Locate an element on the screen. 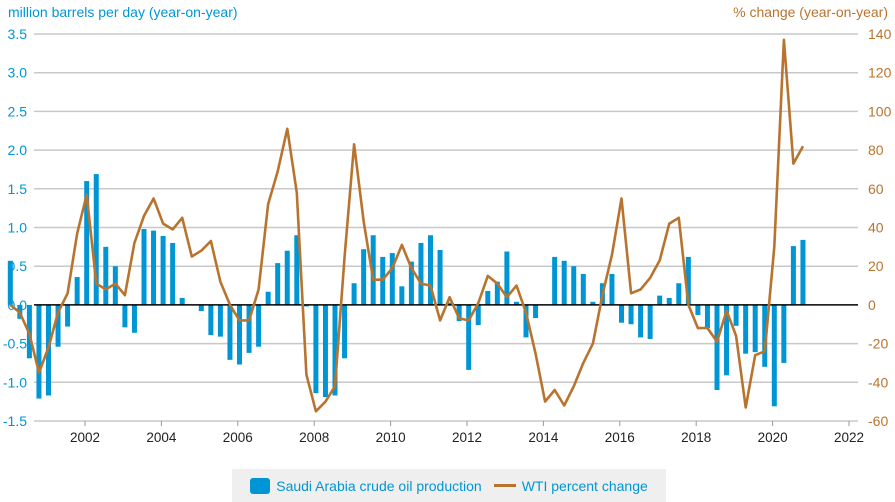  left-tick-label: -1.5 is located at coordinates (15, 421).